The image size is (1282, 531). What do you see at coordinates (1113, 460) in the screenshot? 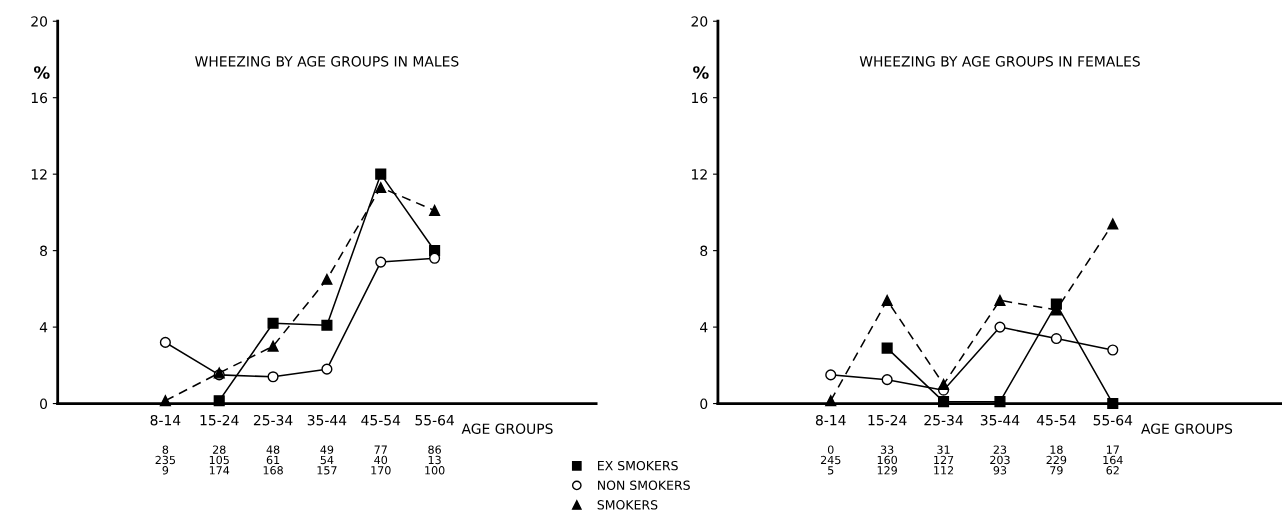
I see `text: 17 164 62` at bounding box center [1113, 460].